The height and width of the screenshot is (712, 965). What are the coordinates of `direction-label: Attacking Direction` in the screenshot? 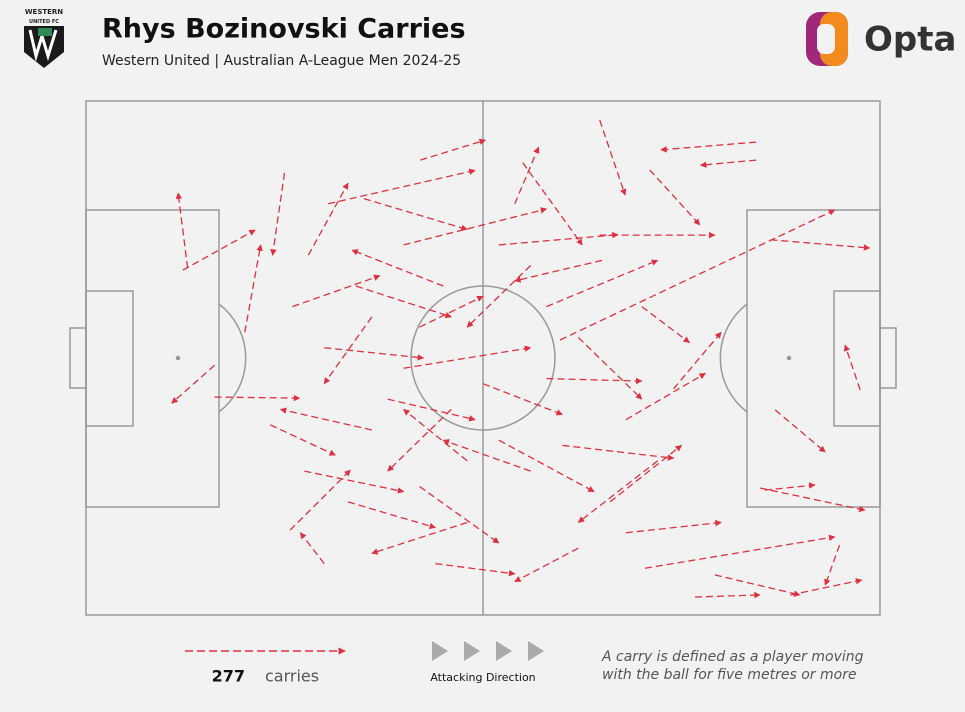 It's located at (482, 677).